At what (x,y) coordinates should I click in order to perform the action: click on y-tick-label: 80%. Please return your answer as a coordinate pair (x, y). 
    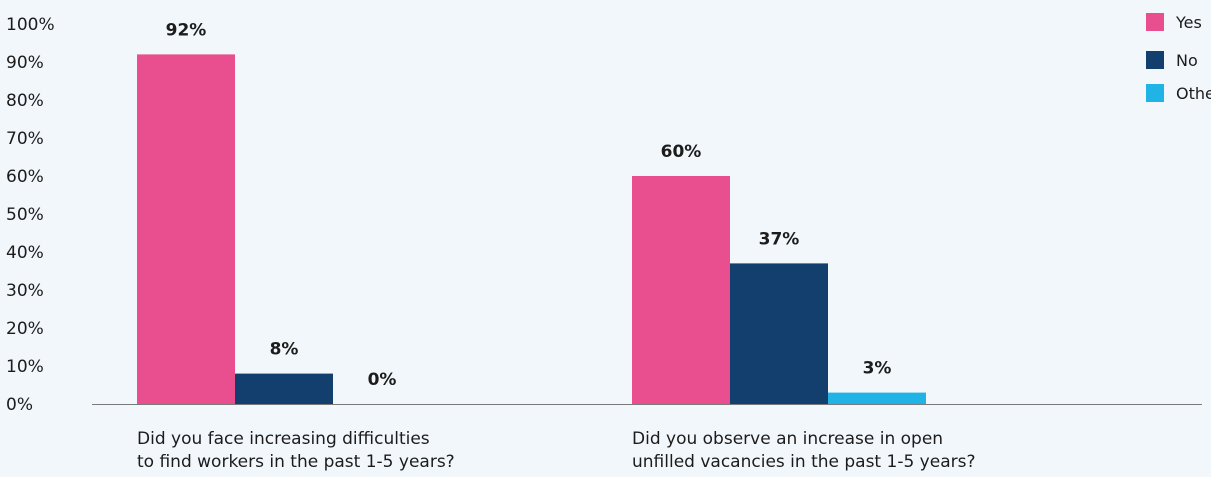
    Looking at the image, I should click on (25, 101).